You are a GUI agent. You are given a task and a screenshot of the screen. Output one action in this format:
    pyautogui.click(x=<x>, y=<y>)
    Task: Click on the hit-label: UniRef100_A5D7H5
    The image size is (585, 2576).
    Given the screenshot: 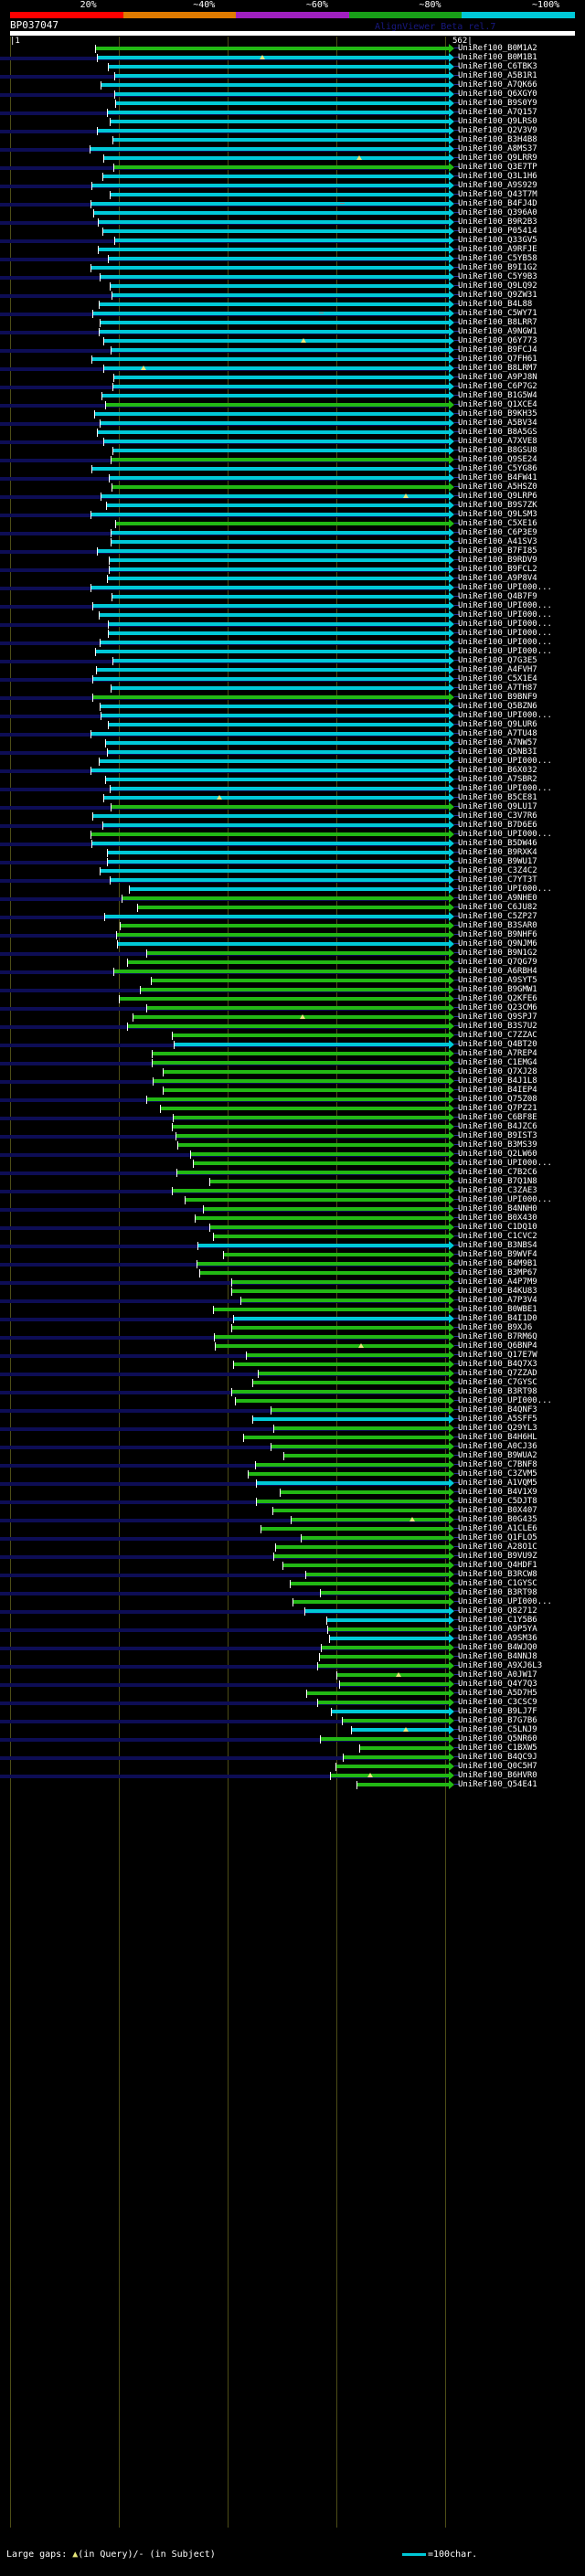 What is the action you would take?
    pyautogui.click(x=497, y=1693)
    